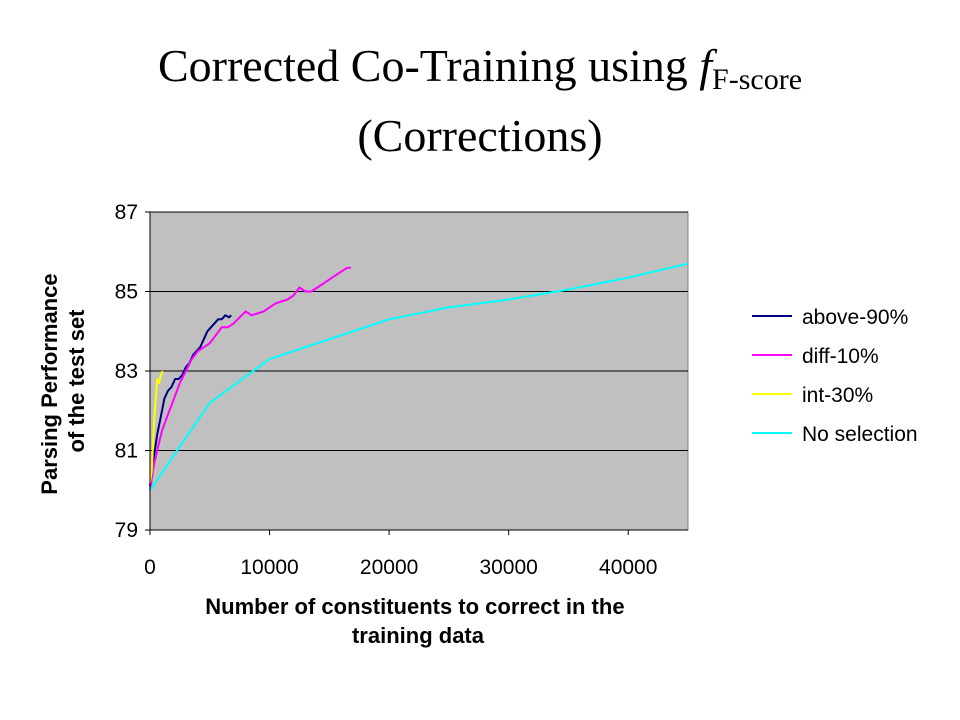 Image resolution: width=960 pixels, height=720 pixels. Describe the element at coordinates (126, 212) in the screenshot. I see `y-tick-label: 87` at that location.